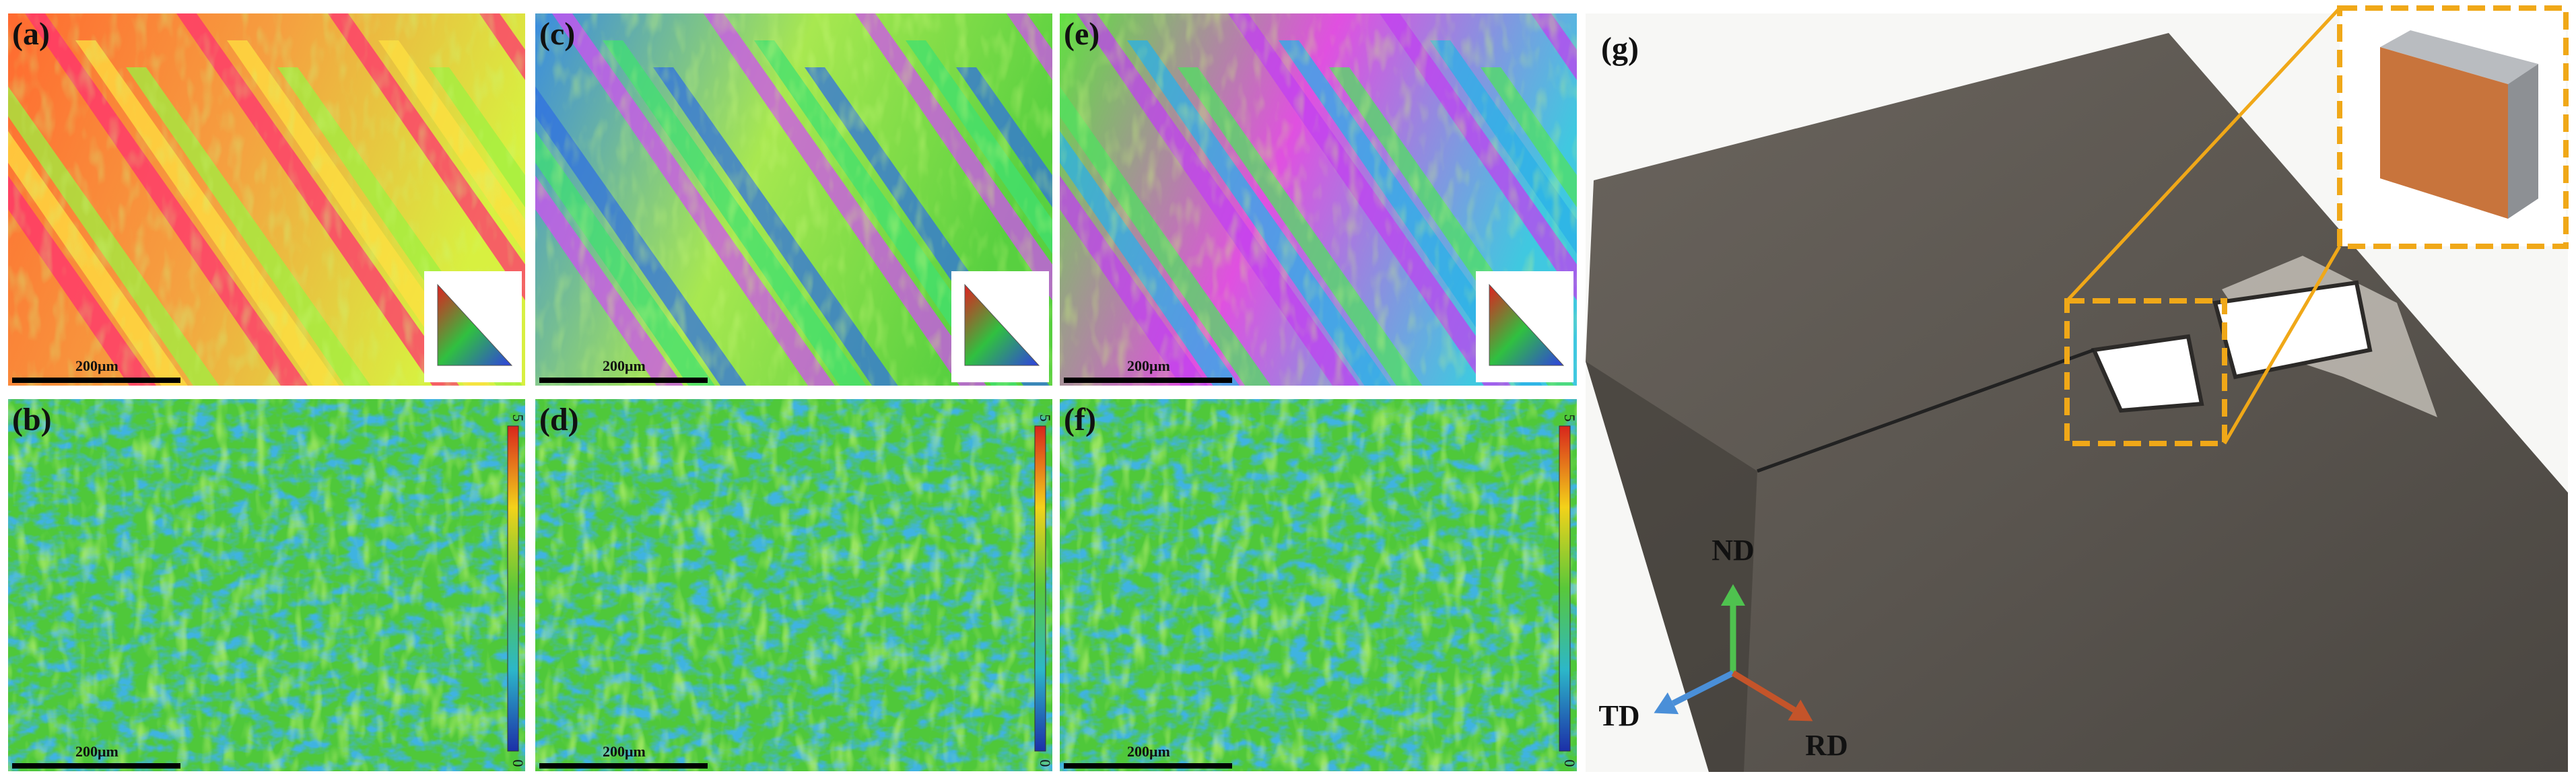 Image resolution: width=2576 pixels, height=780 pixels. I want to click on axis-label: TD, so click(1618, 715).